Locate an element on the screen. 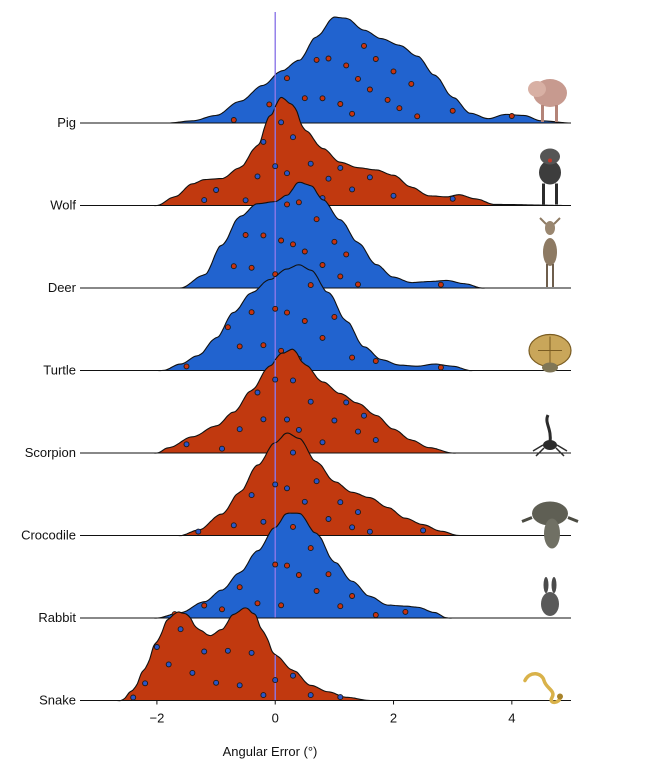 The width and height of the screenshot is (650, 766). row-label: Turtle is located at coordinates (59, 370).